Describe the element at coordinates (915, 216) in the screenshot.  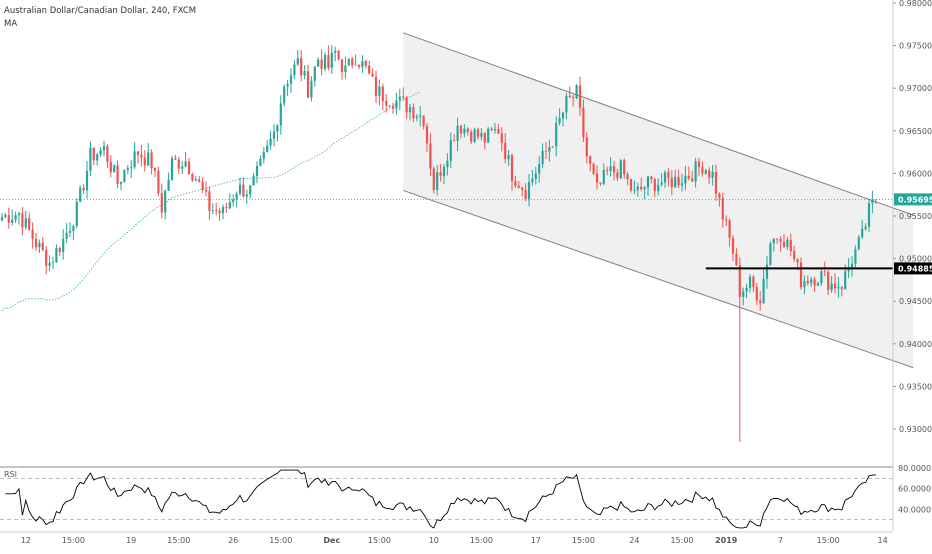
I see `price-axis-label: 0.95500` at that location.